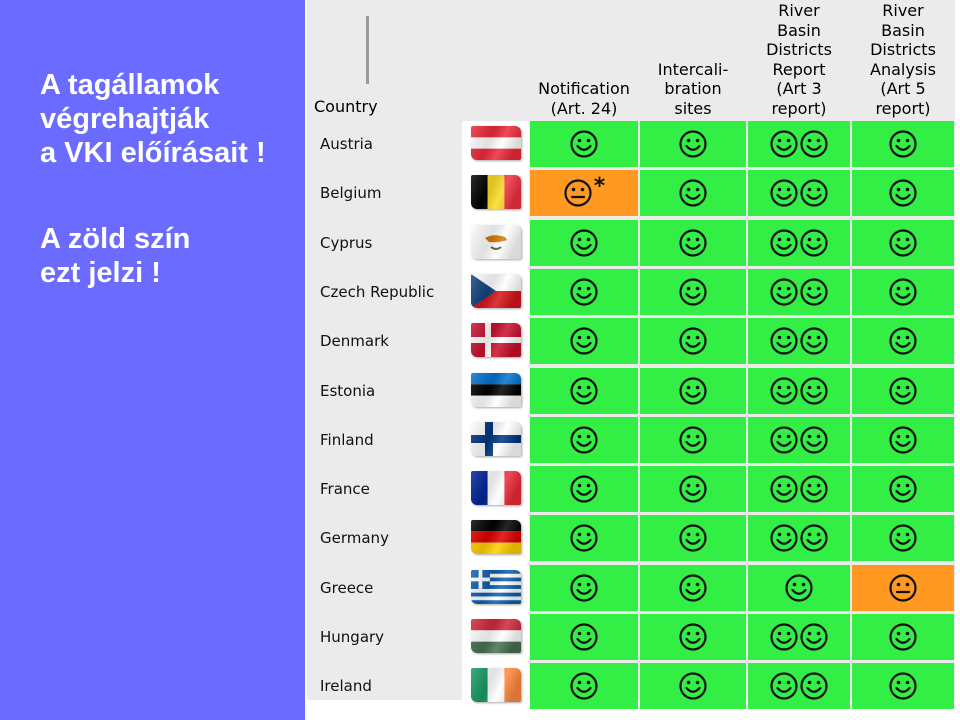 The height and width of the screenshot is (720, 960). What do you see at coordinates (799, 69) in the screenshot?
I see `column-header-line: Report` at bounding box center [799, 69].